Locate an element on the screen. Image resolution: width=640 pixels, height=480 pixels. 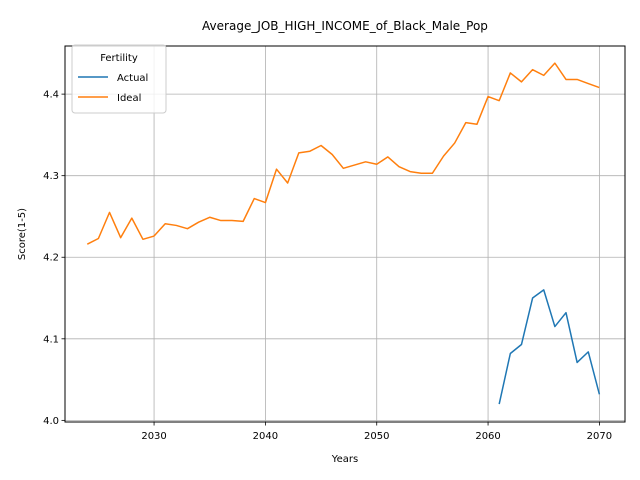
y-tick-label: 4.1 is located at coordinates (51, 339).